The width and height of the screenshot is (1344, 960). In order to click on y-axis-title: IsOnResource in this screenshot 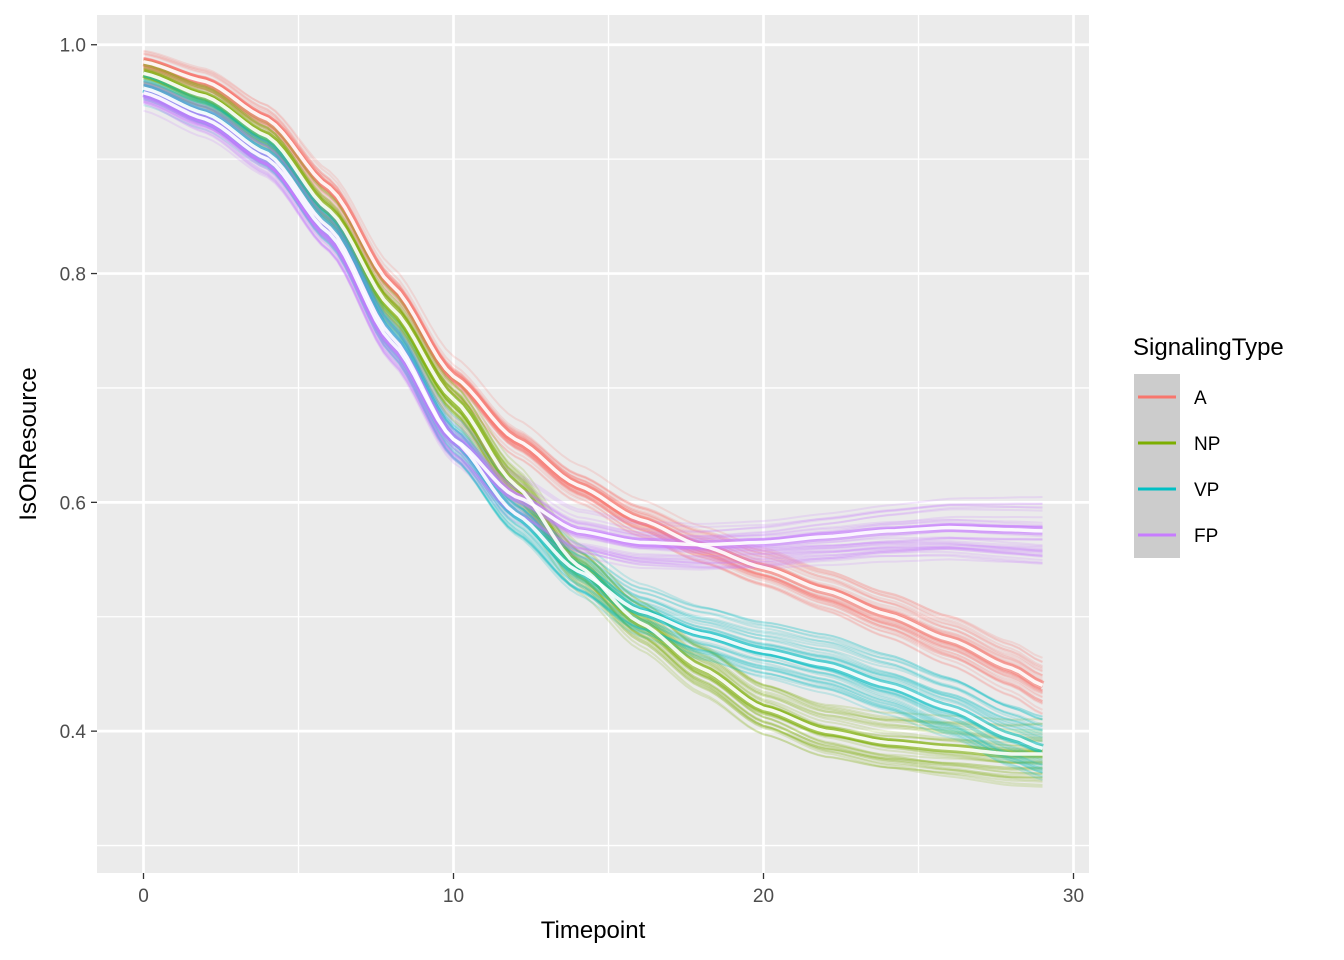, I will do `click(28, 443)`.